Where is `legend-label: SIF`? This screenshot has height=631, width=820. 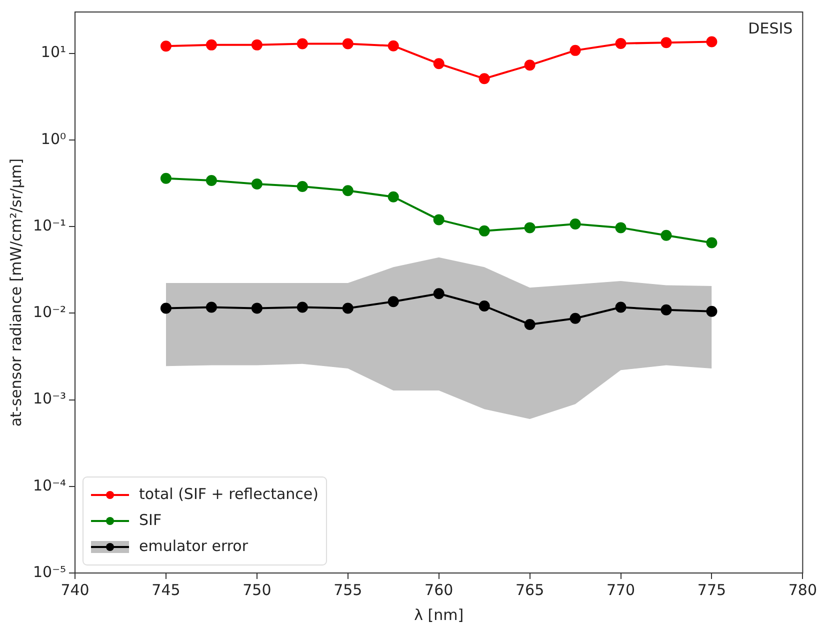 legend-label: SIF is located at coordinates (150, 519).